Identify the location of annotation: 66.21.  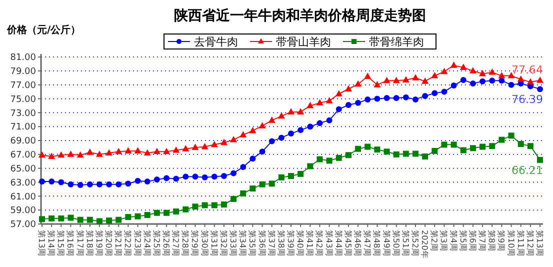
(527, 170).